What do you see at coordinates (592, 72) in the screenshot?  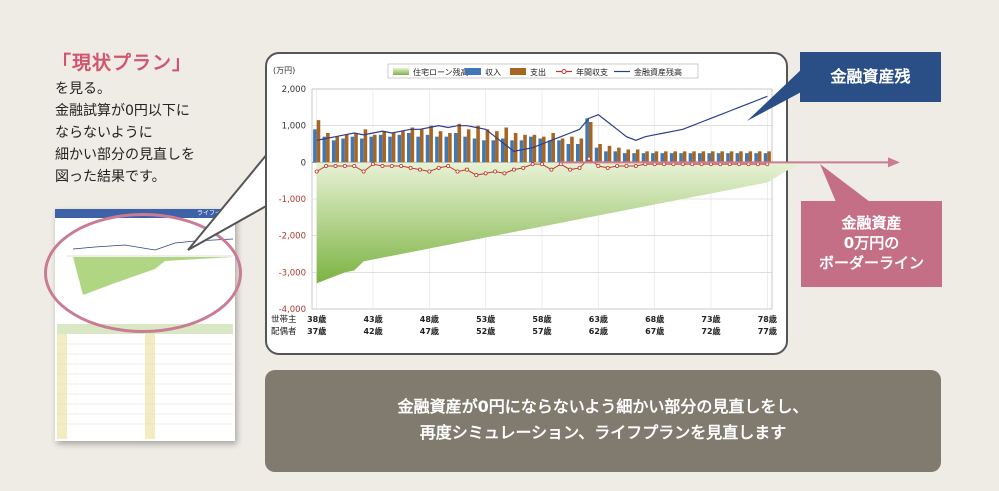 I see `legend-label: 年間収支` at bounding box center [592, 72].